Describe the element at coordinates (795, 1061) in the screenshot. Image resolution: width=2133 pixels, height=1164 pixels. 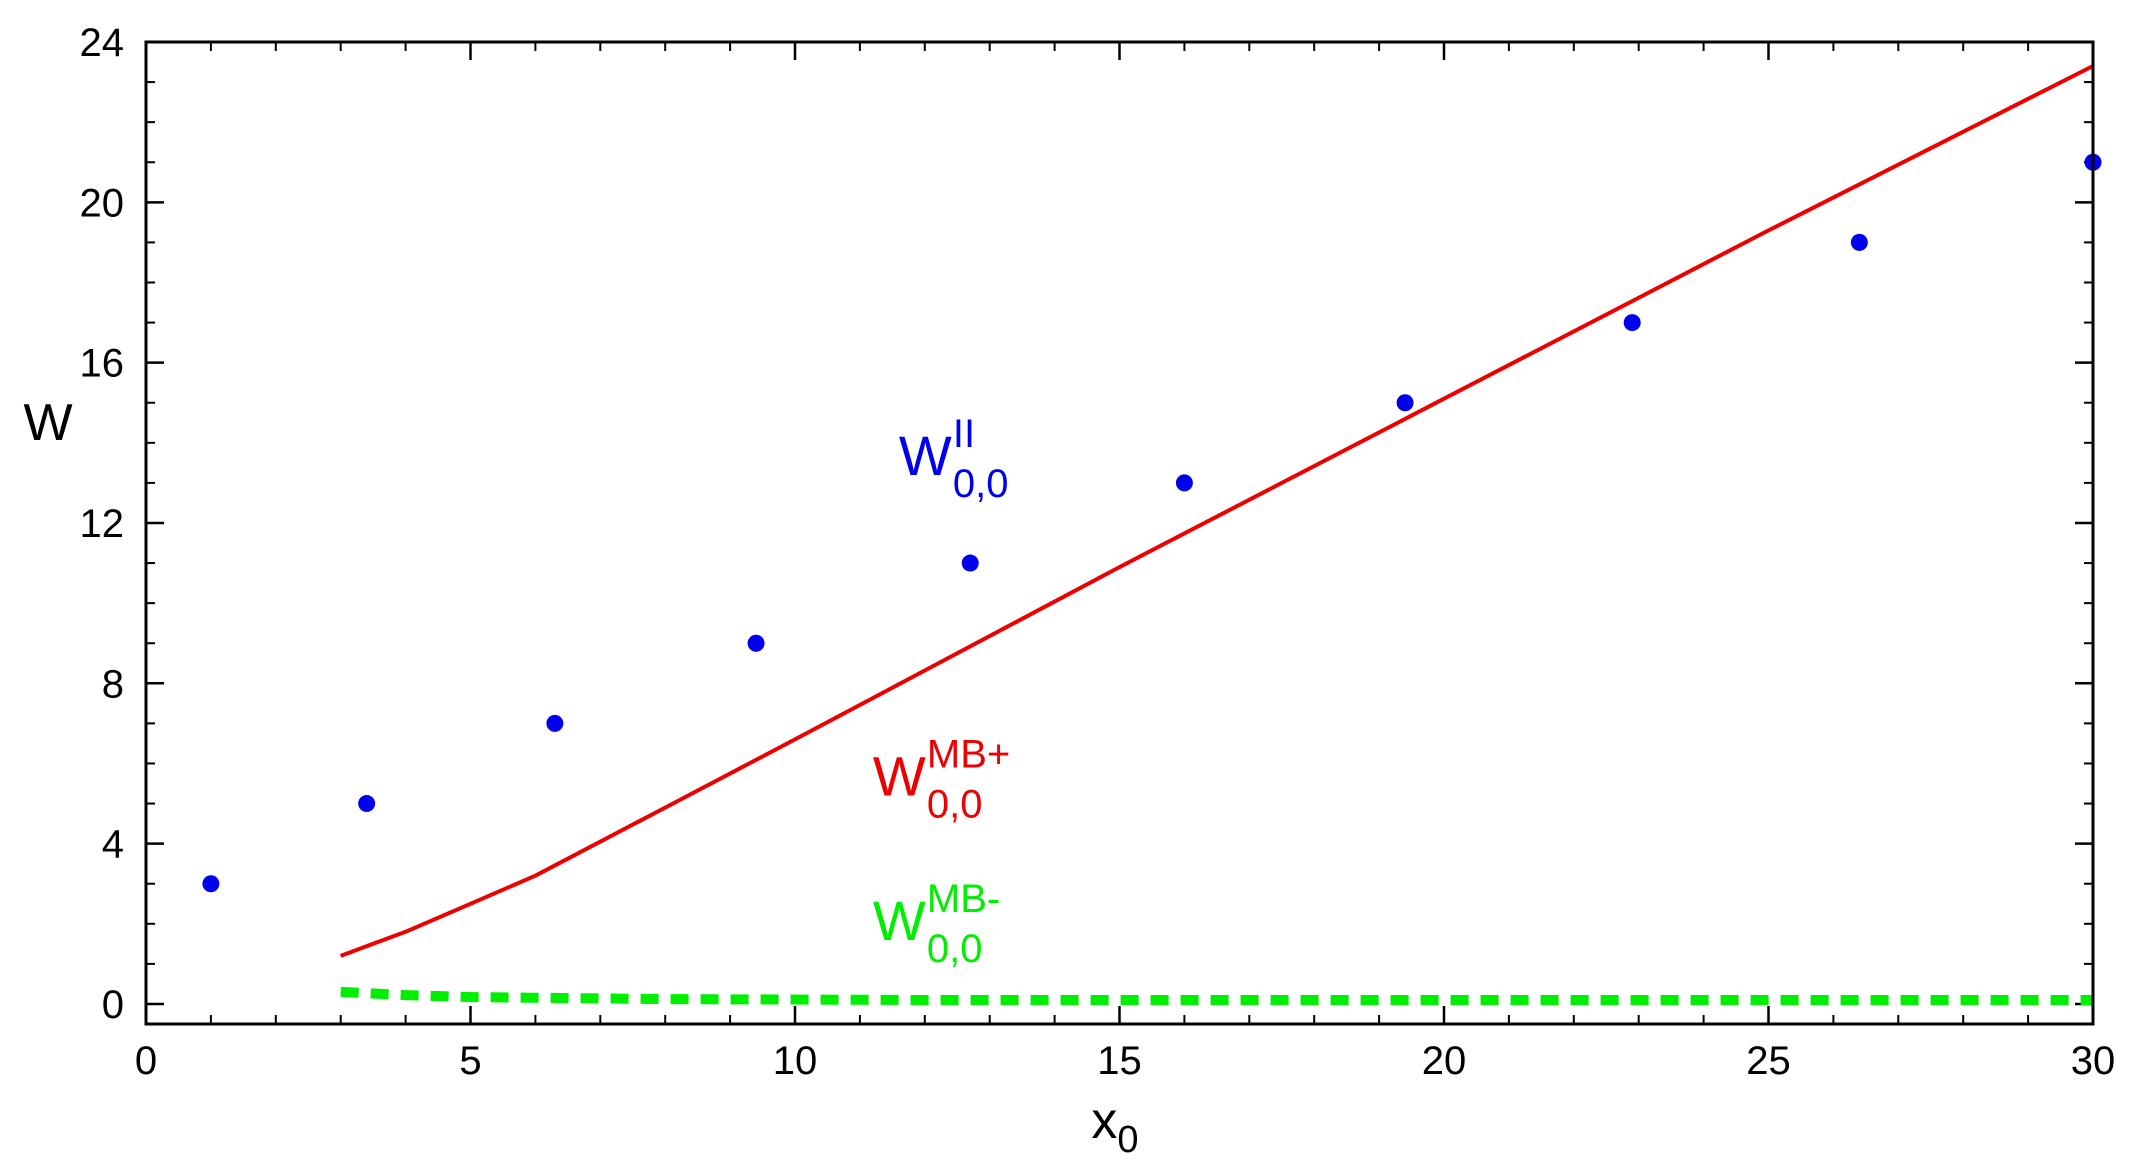
I see `x-tick-label: 10` at that location.